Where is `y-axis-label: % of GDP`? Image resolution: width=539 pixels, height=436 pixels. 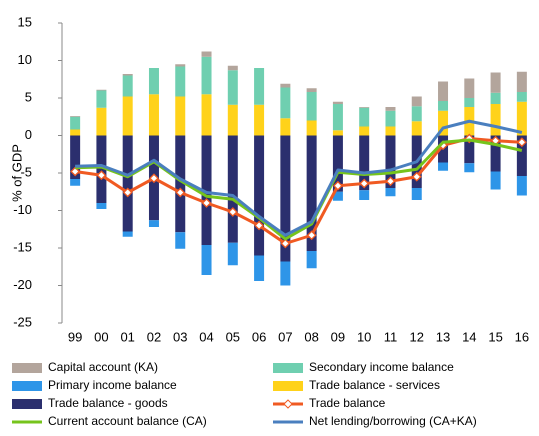
y-axis-label: % of GDP is located at coordinates (16, 173).